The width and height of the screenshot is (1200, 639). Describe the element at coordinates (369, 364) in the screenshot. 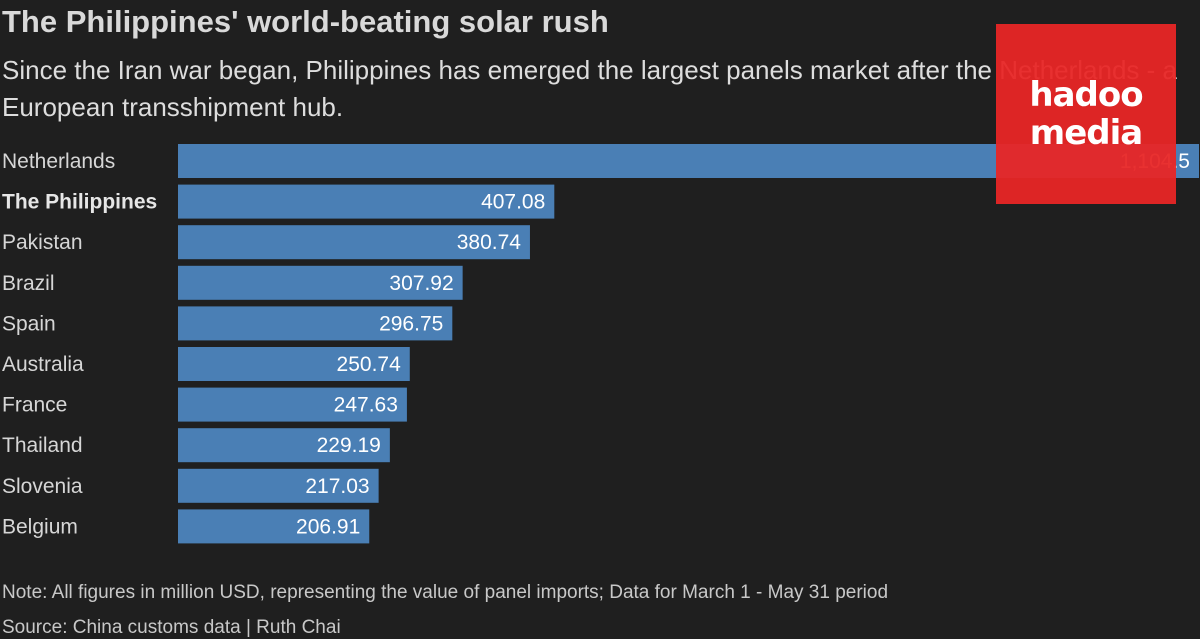

I see `value-label: 250.74` at that location.